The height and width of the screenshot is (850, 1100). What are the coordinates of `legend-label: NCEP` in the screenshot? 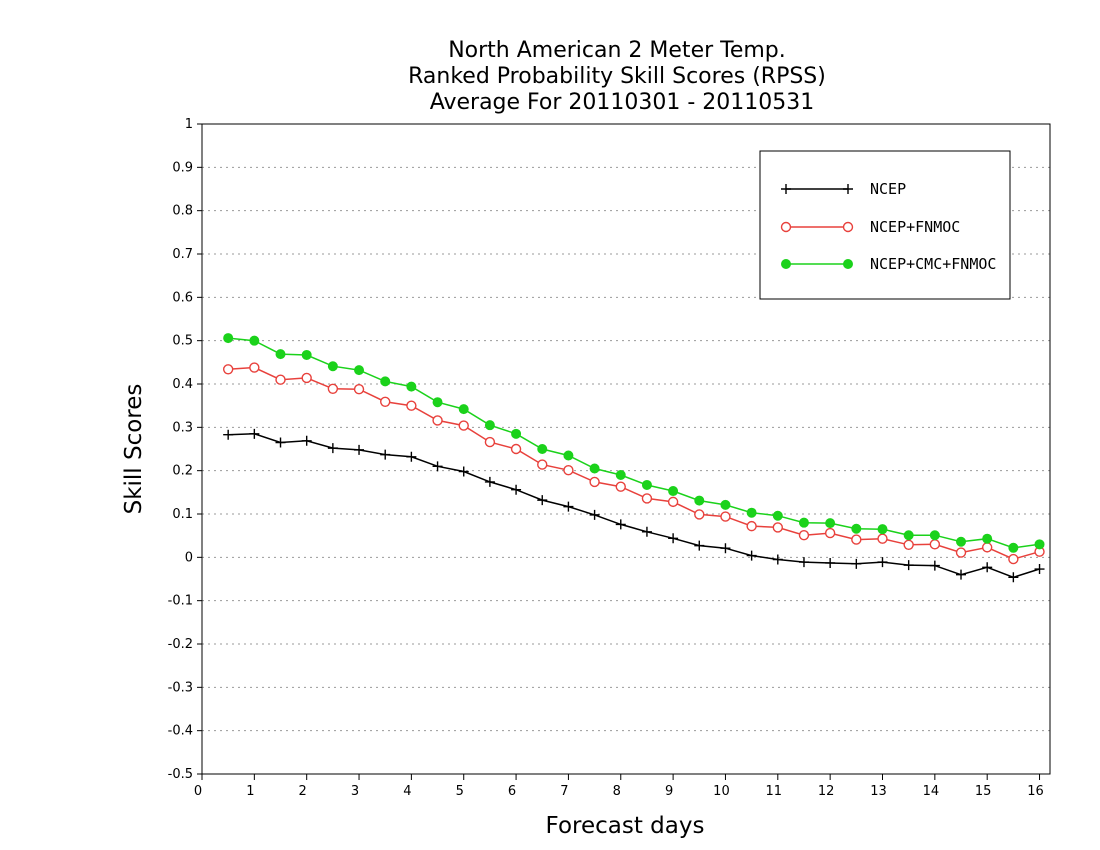 It's located at (888, 189).